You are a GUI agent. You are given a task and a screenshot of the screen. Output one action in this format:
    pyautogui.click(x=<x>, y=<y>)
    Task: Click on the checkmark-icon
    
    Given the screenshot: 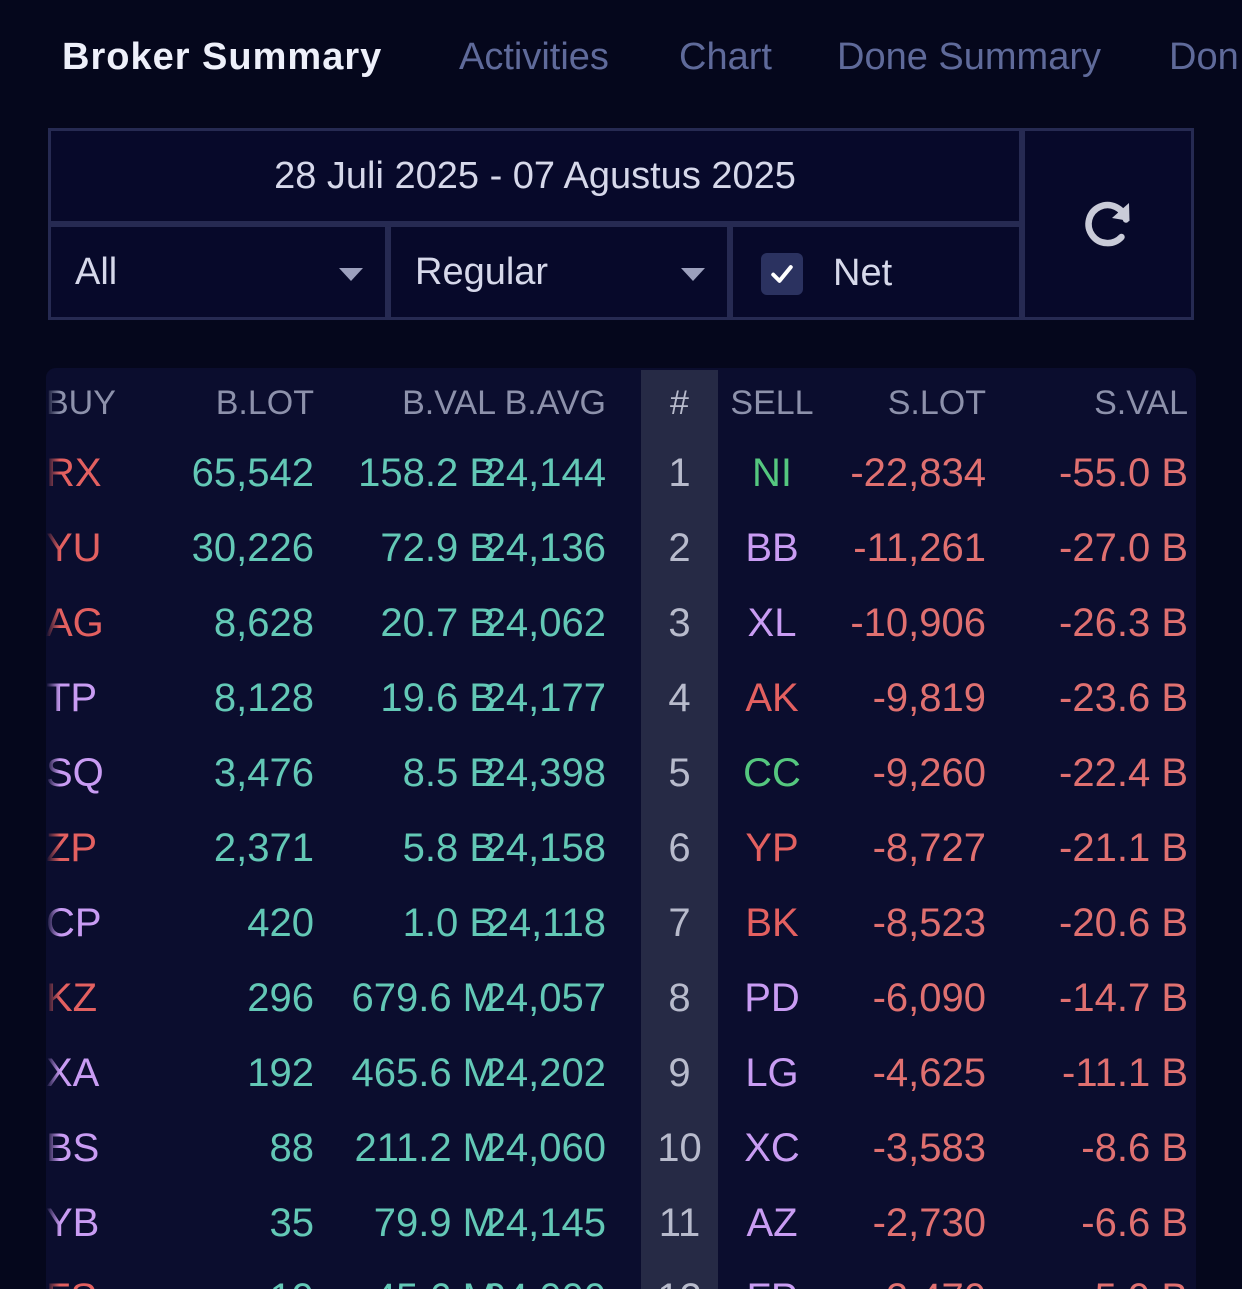 What is the action you would take?
    pyautogui.click(x=782, y=274)
    